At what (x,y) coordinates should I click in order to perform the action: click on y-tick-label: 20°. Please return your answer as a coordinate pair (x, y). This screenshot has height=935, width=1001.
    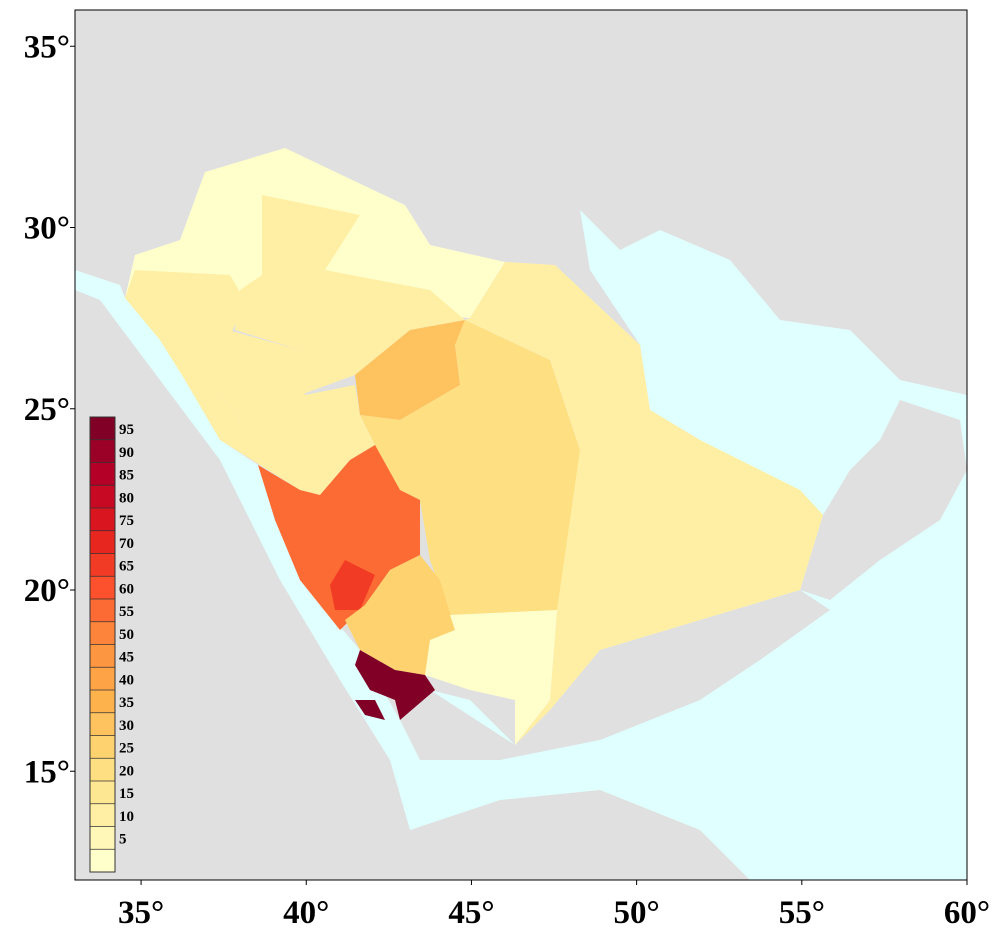
    Looking at the image, I should click on (47, 591).